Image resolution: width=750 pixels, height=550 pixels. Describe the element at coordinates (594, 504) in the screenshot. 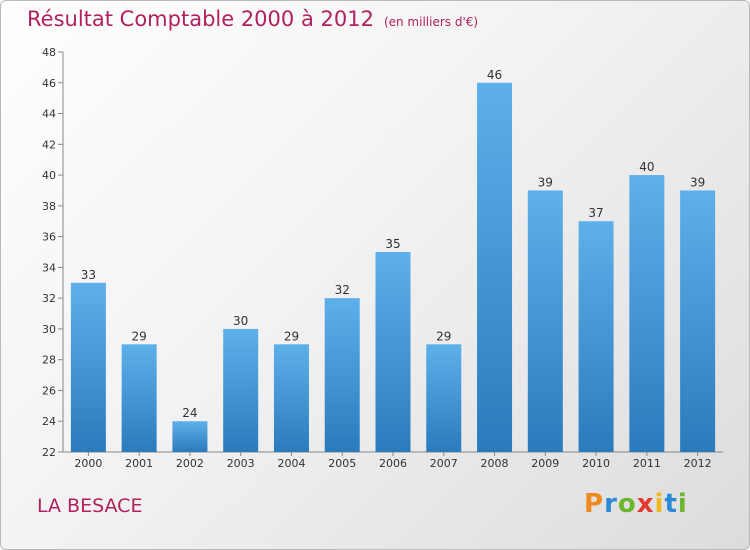

I see `logo-letter: P` at that location.